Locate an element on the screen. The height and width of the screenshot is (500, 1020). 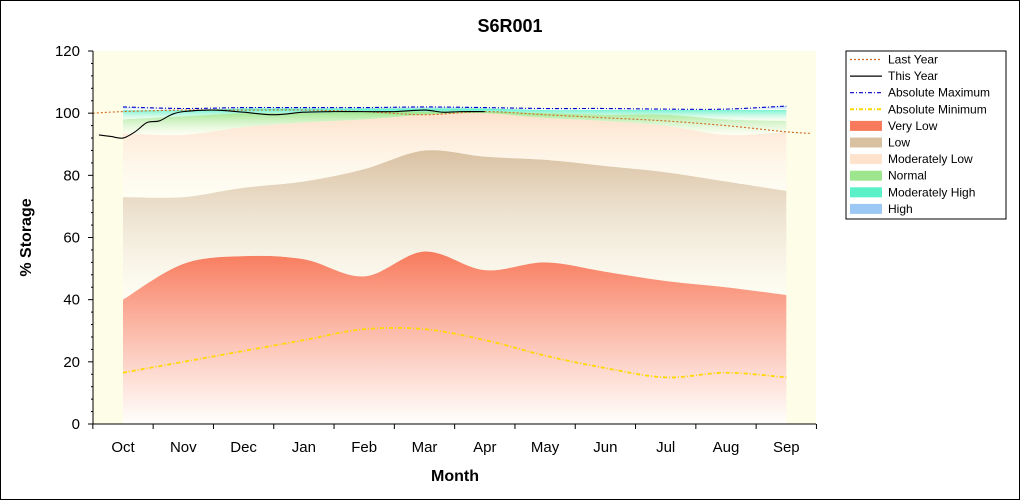
line-last-year is located at coordinates (451, 121).